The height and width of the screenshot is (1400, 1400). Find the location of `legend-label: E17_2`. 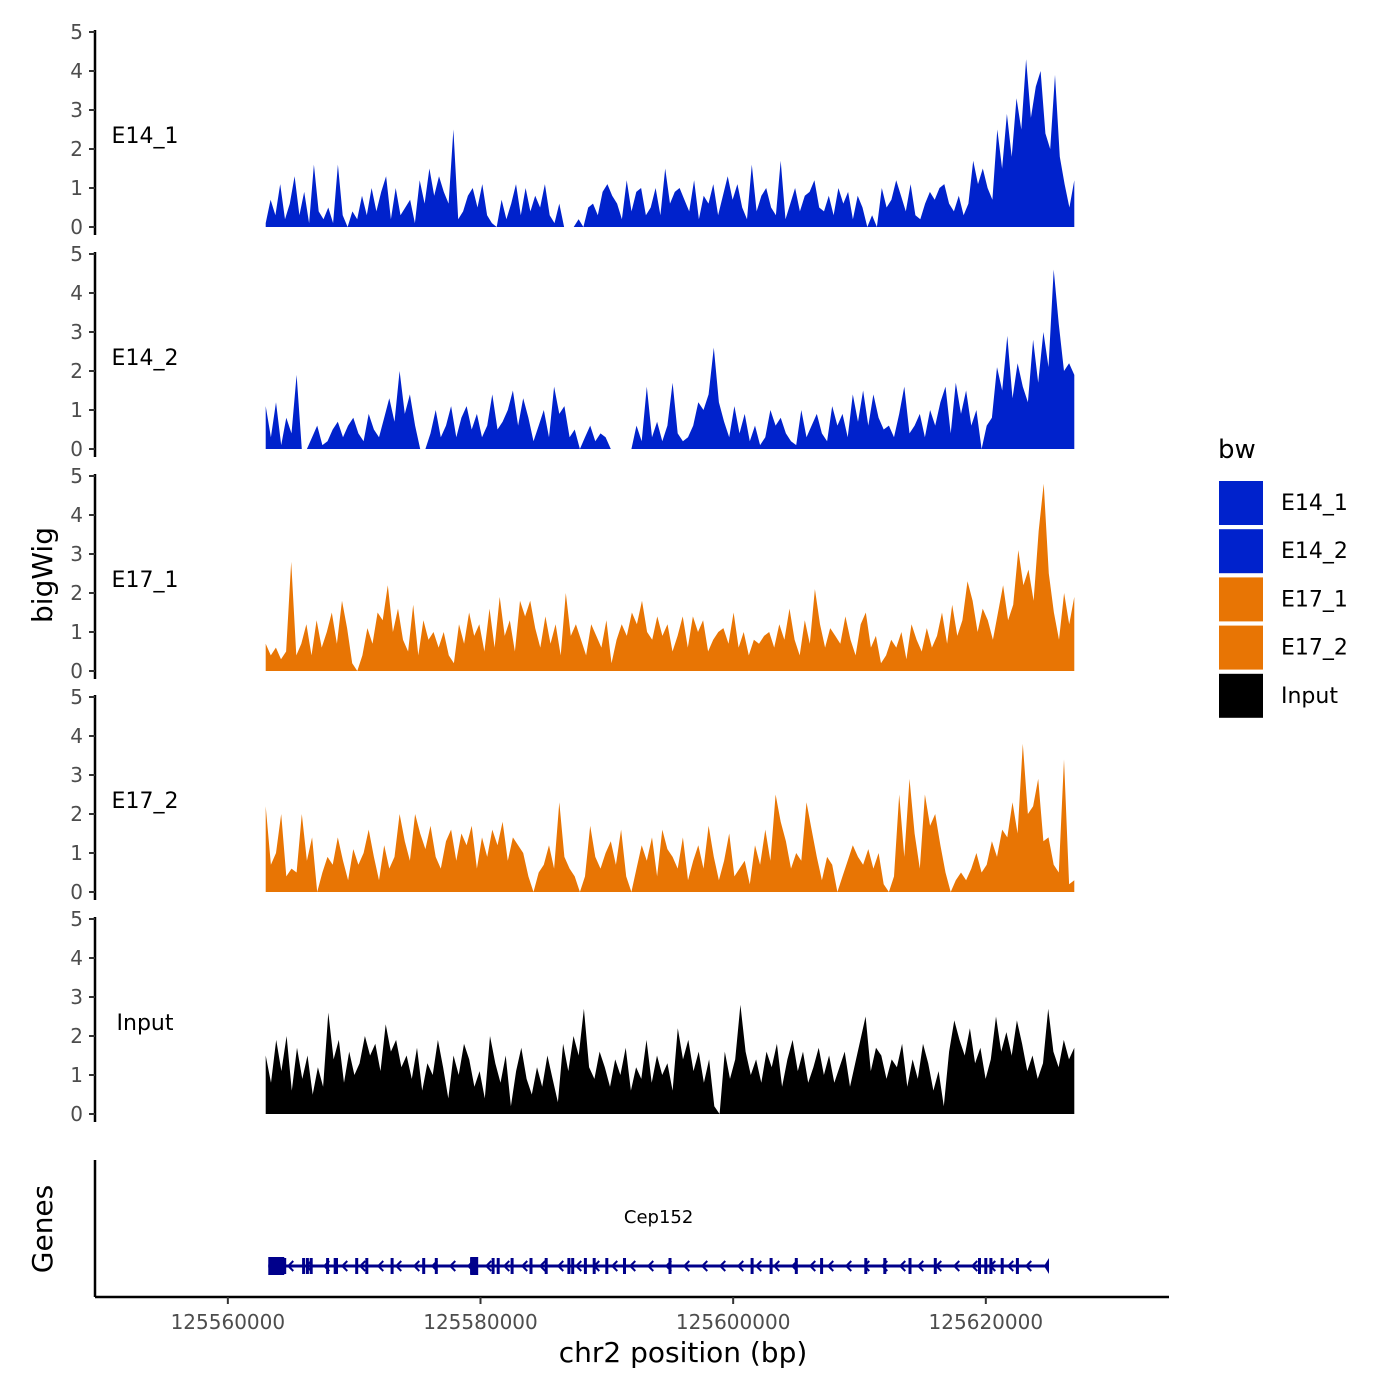

legend-label: E17_2 is located at coordinates (1314, 648).